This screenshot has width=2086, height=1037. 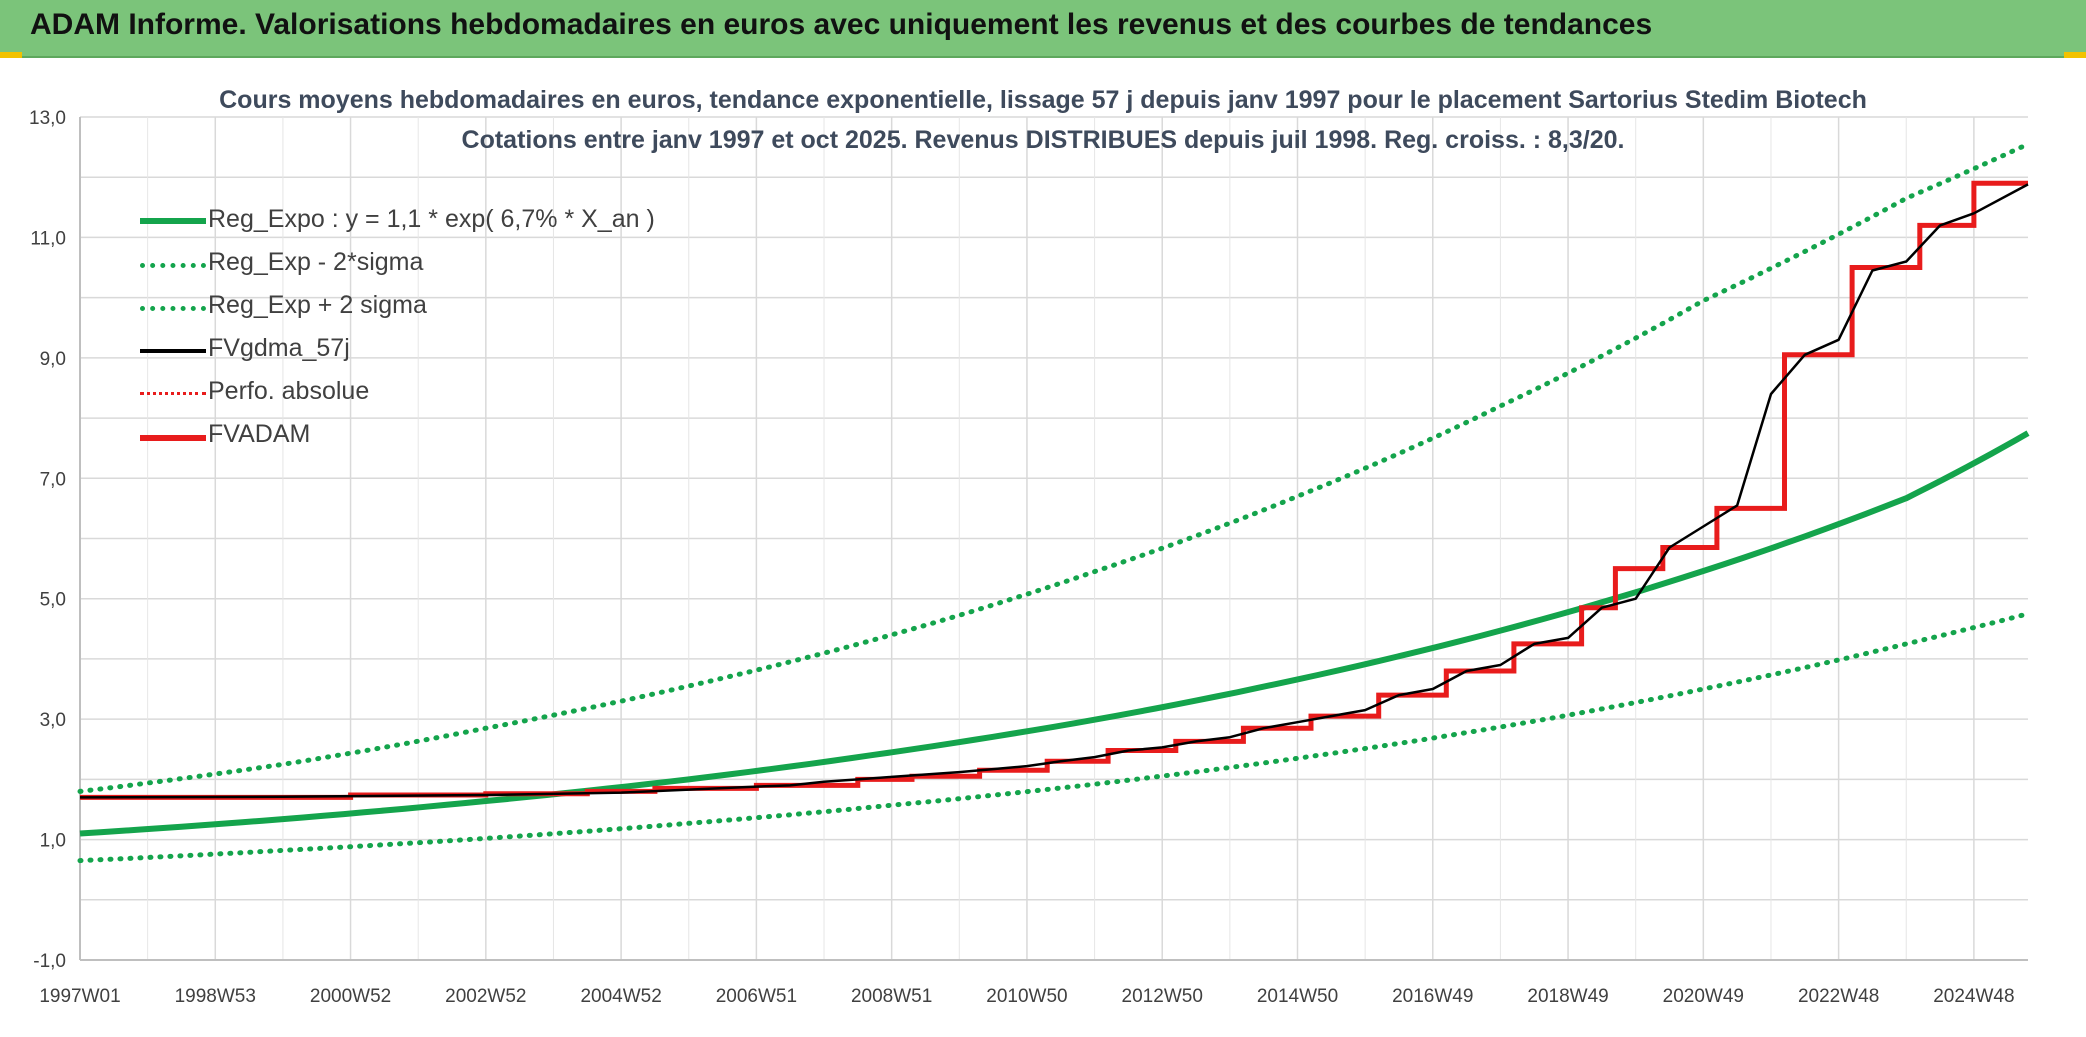 What do you see at coordinates (316, 262) in the screenshot?
I see `legend-label-reg-exp-minus: Reg_Exp - 2*sigma` at bounding box center [316, 262].